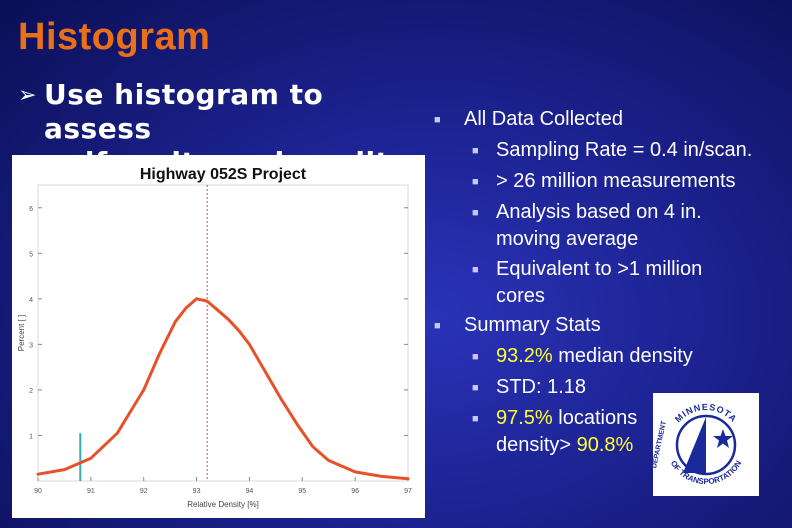  What do you see at coordinates (31, 391) in the screenshot?
I see `y-tick-label: 2` at bounding box center [31, 391].